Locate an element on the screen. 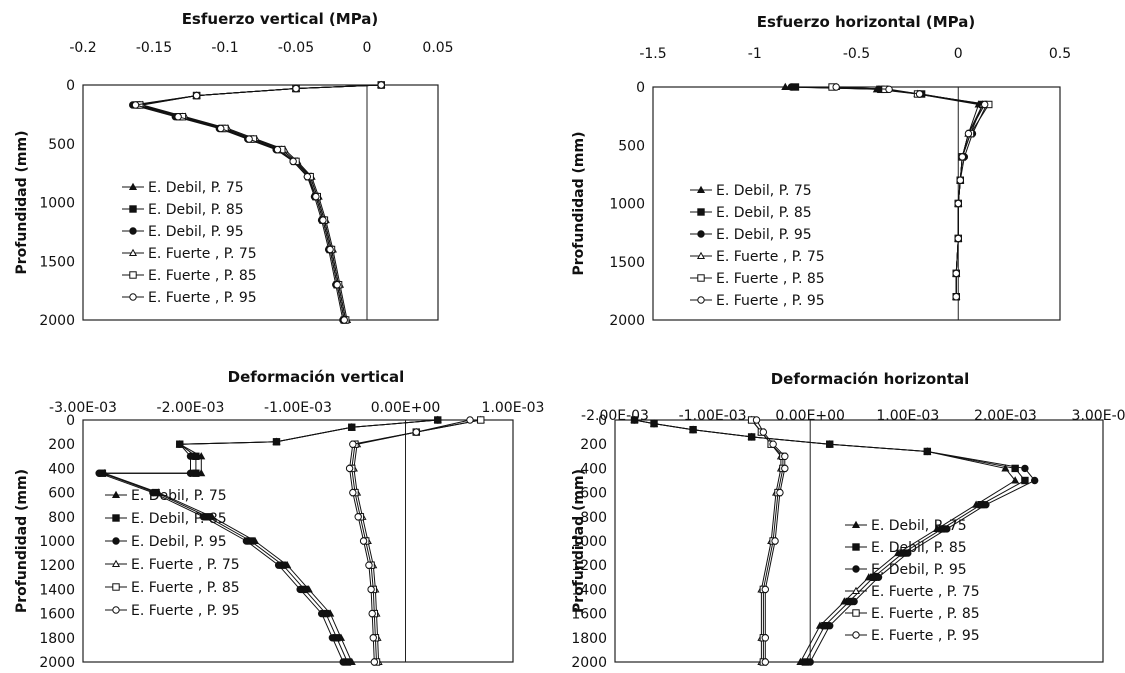 The image size is (1125, 673). legend-item: E. Debil, P. 95 is located at coordinates (906, 570).